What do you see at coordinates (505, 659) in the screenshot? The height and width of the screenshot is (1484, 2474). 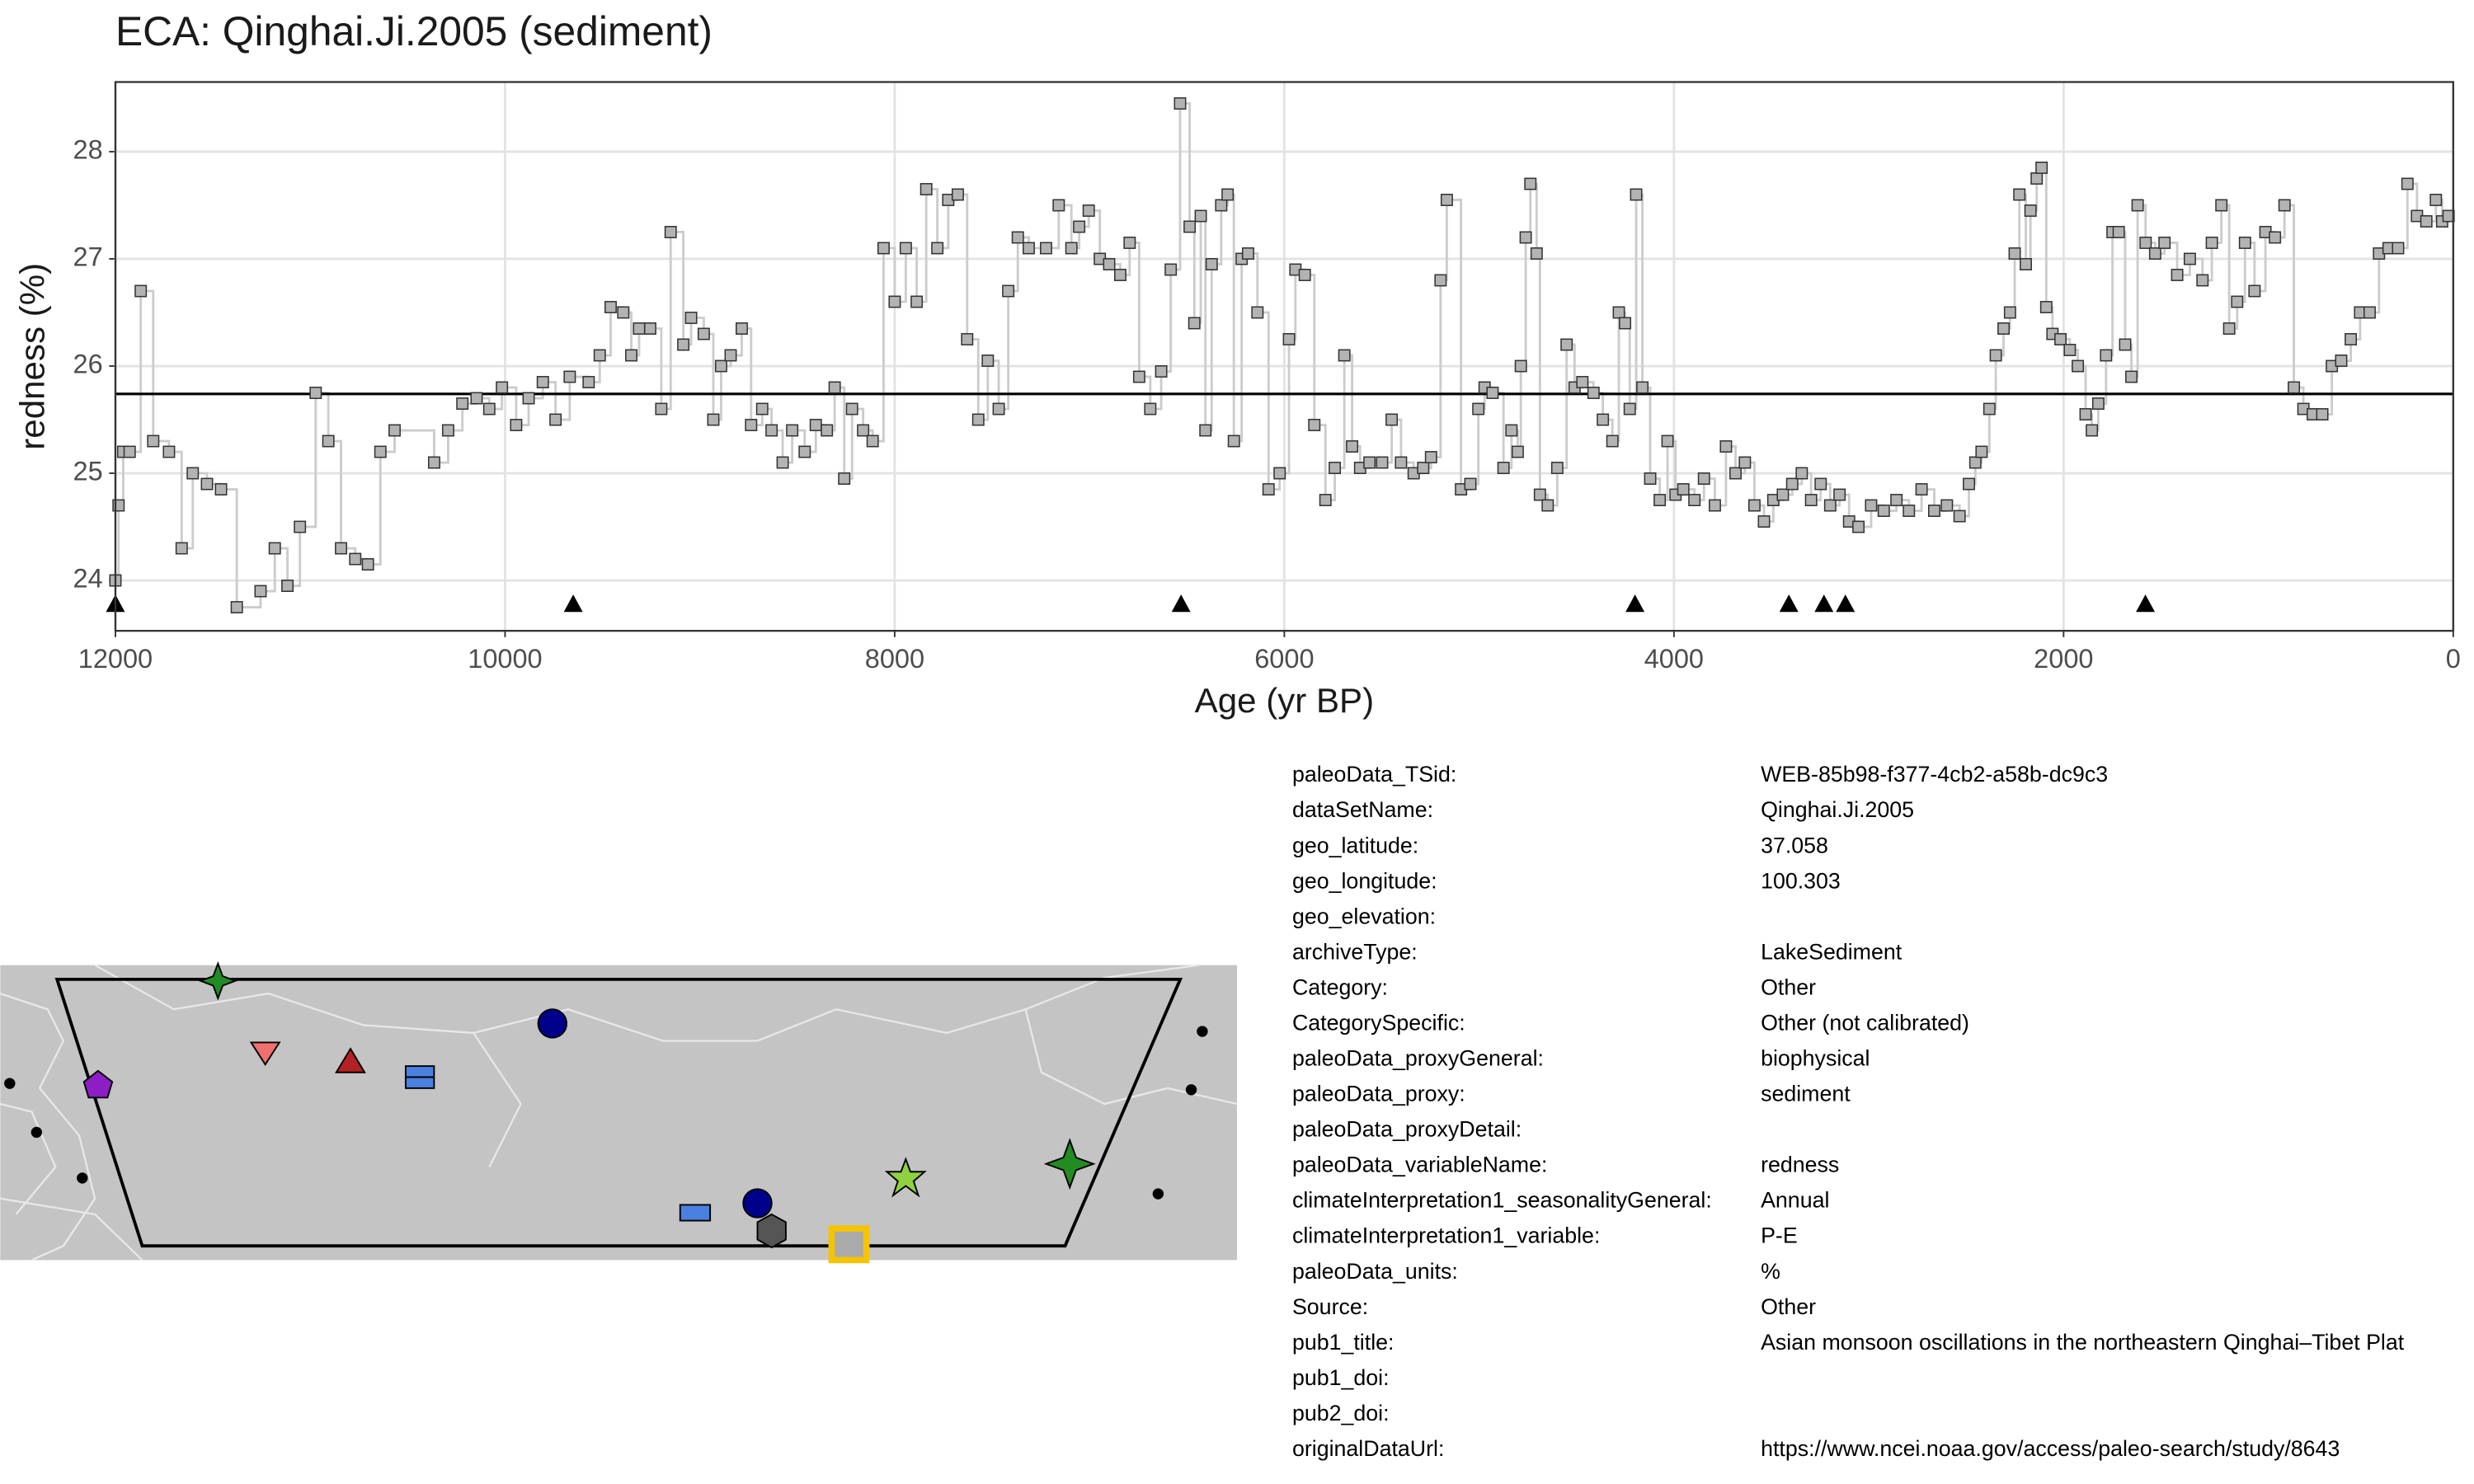 I see `x-tick-label: 10000` at bounding box center [505, 659].